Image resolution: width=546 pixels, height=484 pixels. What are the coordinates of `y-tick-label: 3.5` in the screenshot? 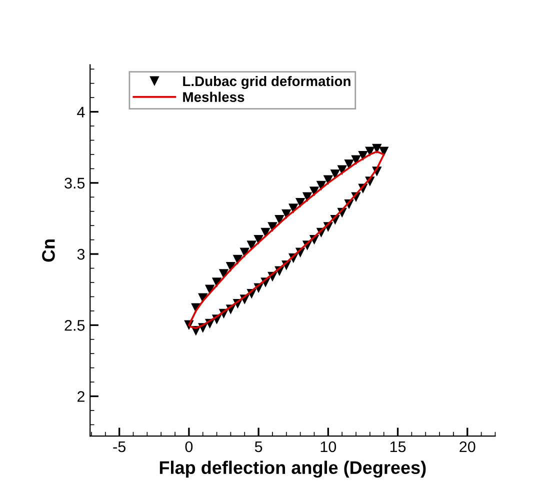 It's located at (74, 183).